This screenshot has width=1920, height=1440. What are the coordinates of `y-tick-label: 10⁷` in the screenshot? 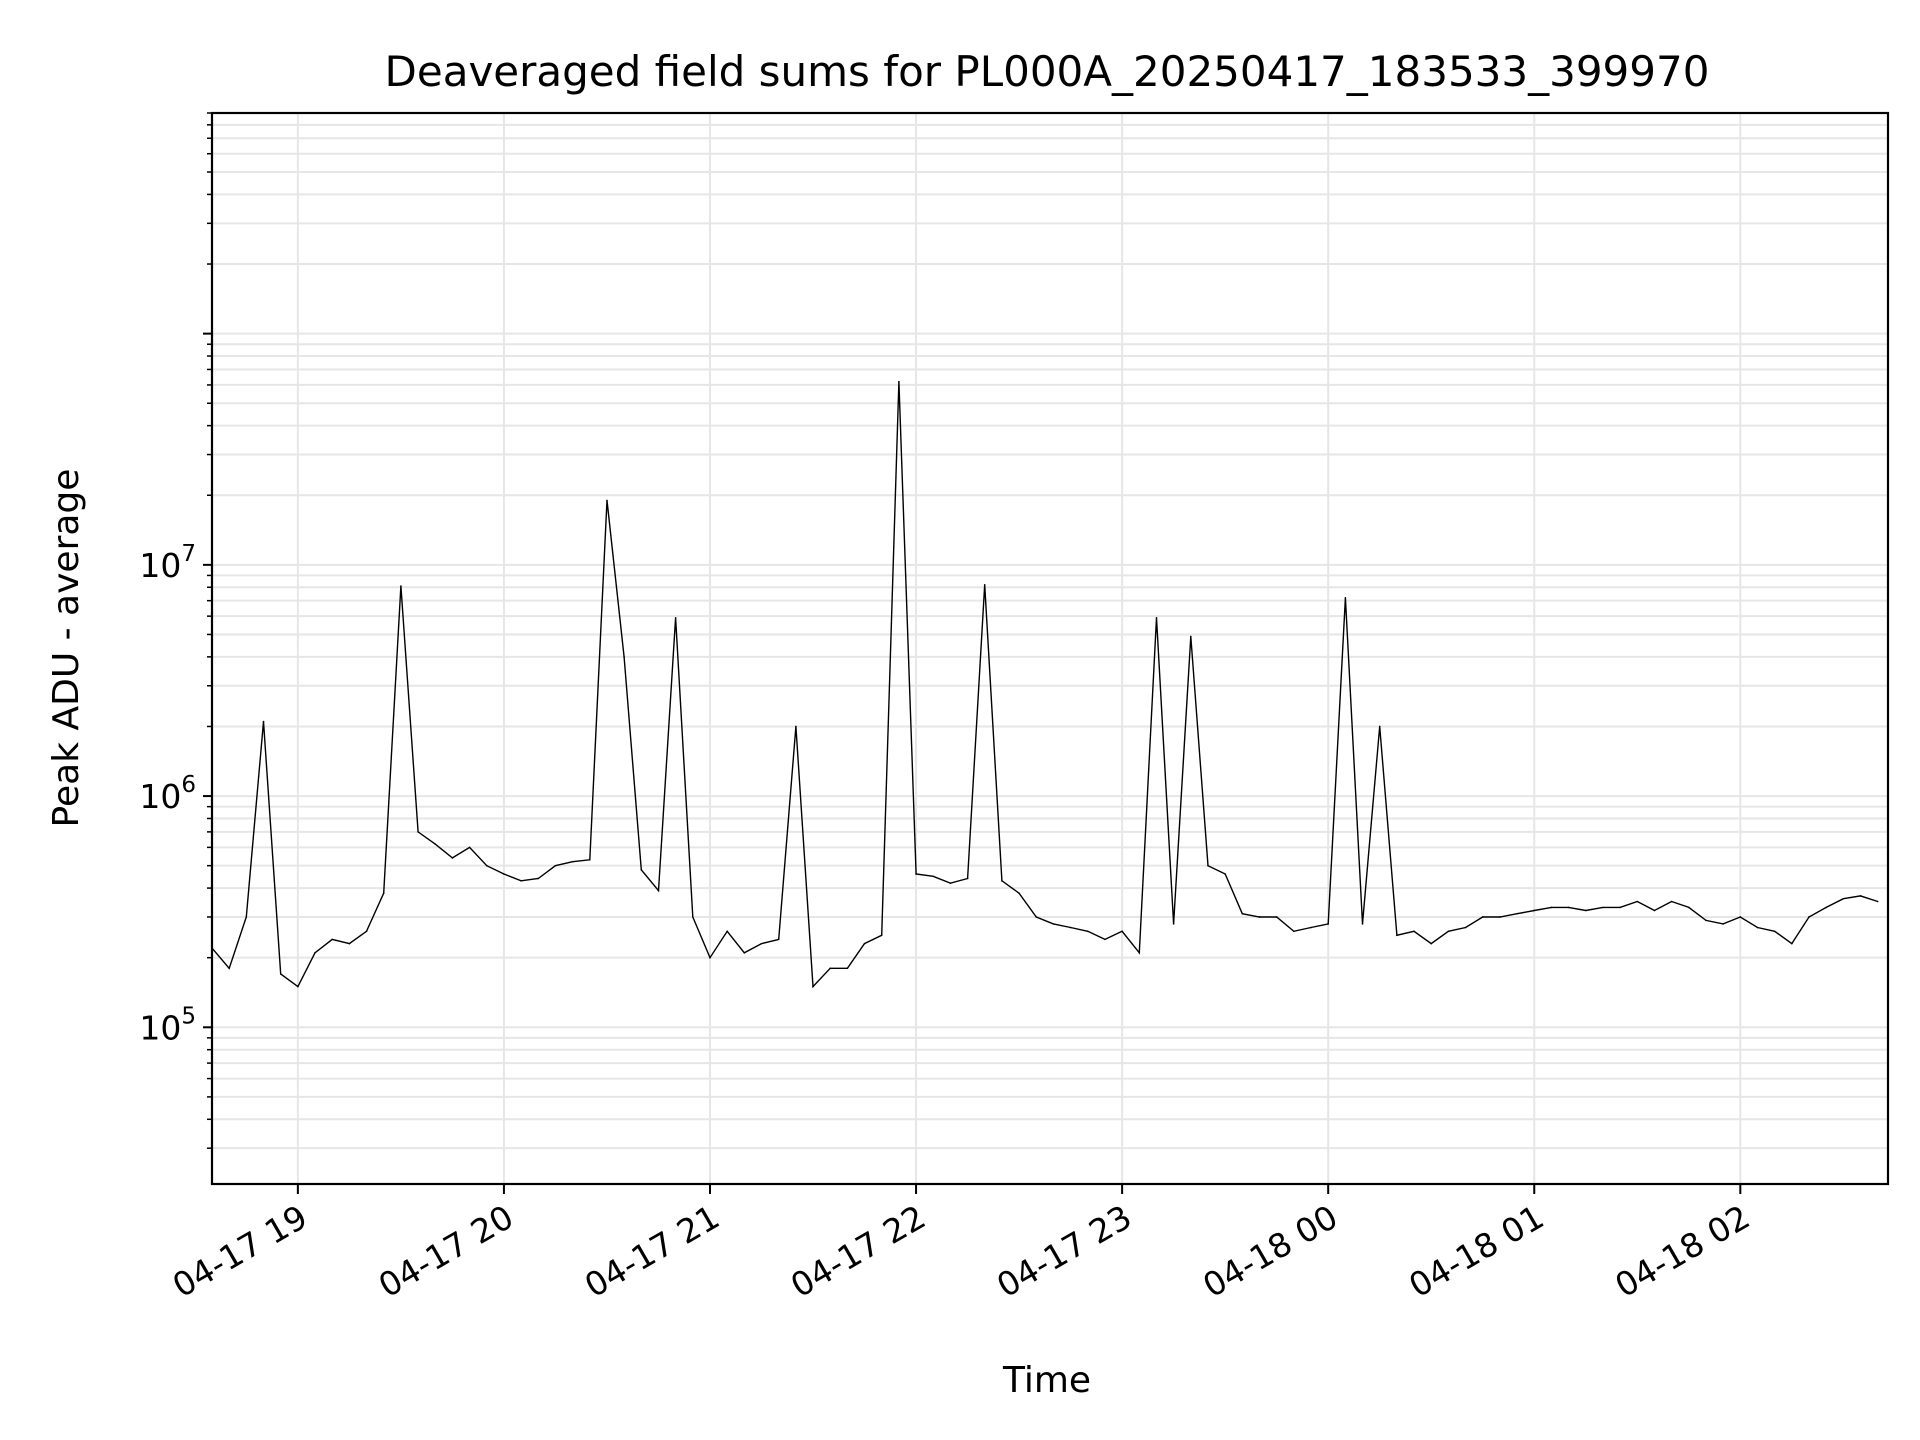 It's located at (167, 563).